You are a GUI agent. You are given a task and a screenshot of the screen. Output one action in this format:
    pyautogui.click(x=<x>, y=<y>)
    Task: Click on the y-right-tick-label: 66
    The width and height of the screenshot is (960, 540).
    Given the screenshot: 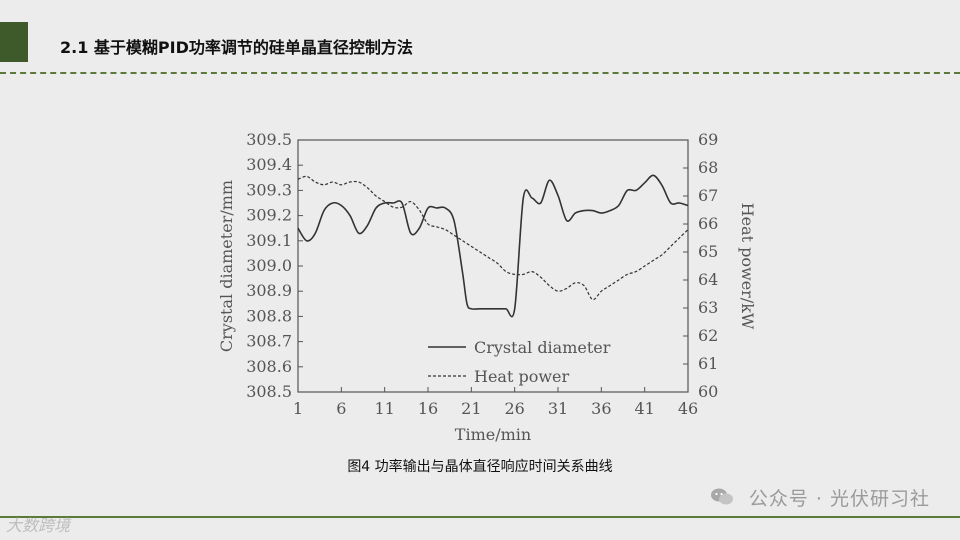 What is the action you would take?
    pyautogui.click(x=708, y=223)
    